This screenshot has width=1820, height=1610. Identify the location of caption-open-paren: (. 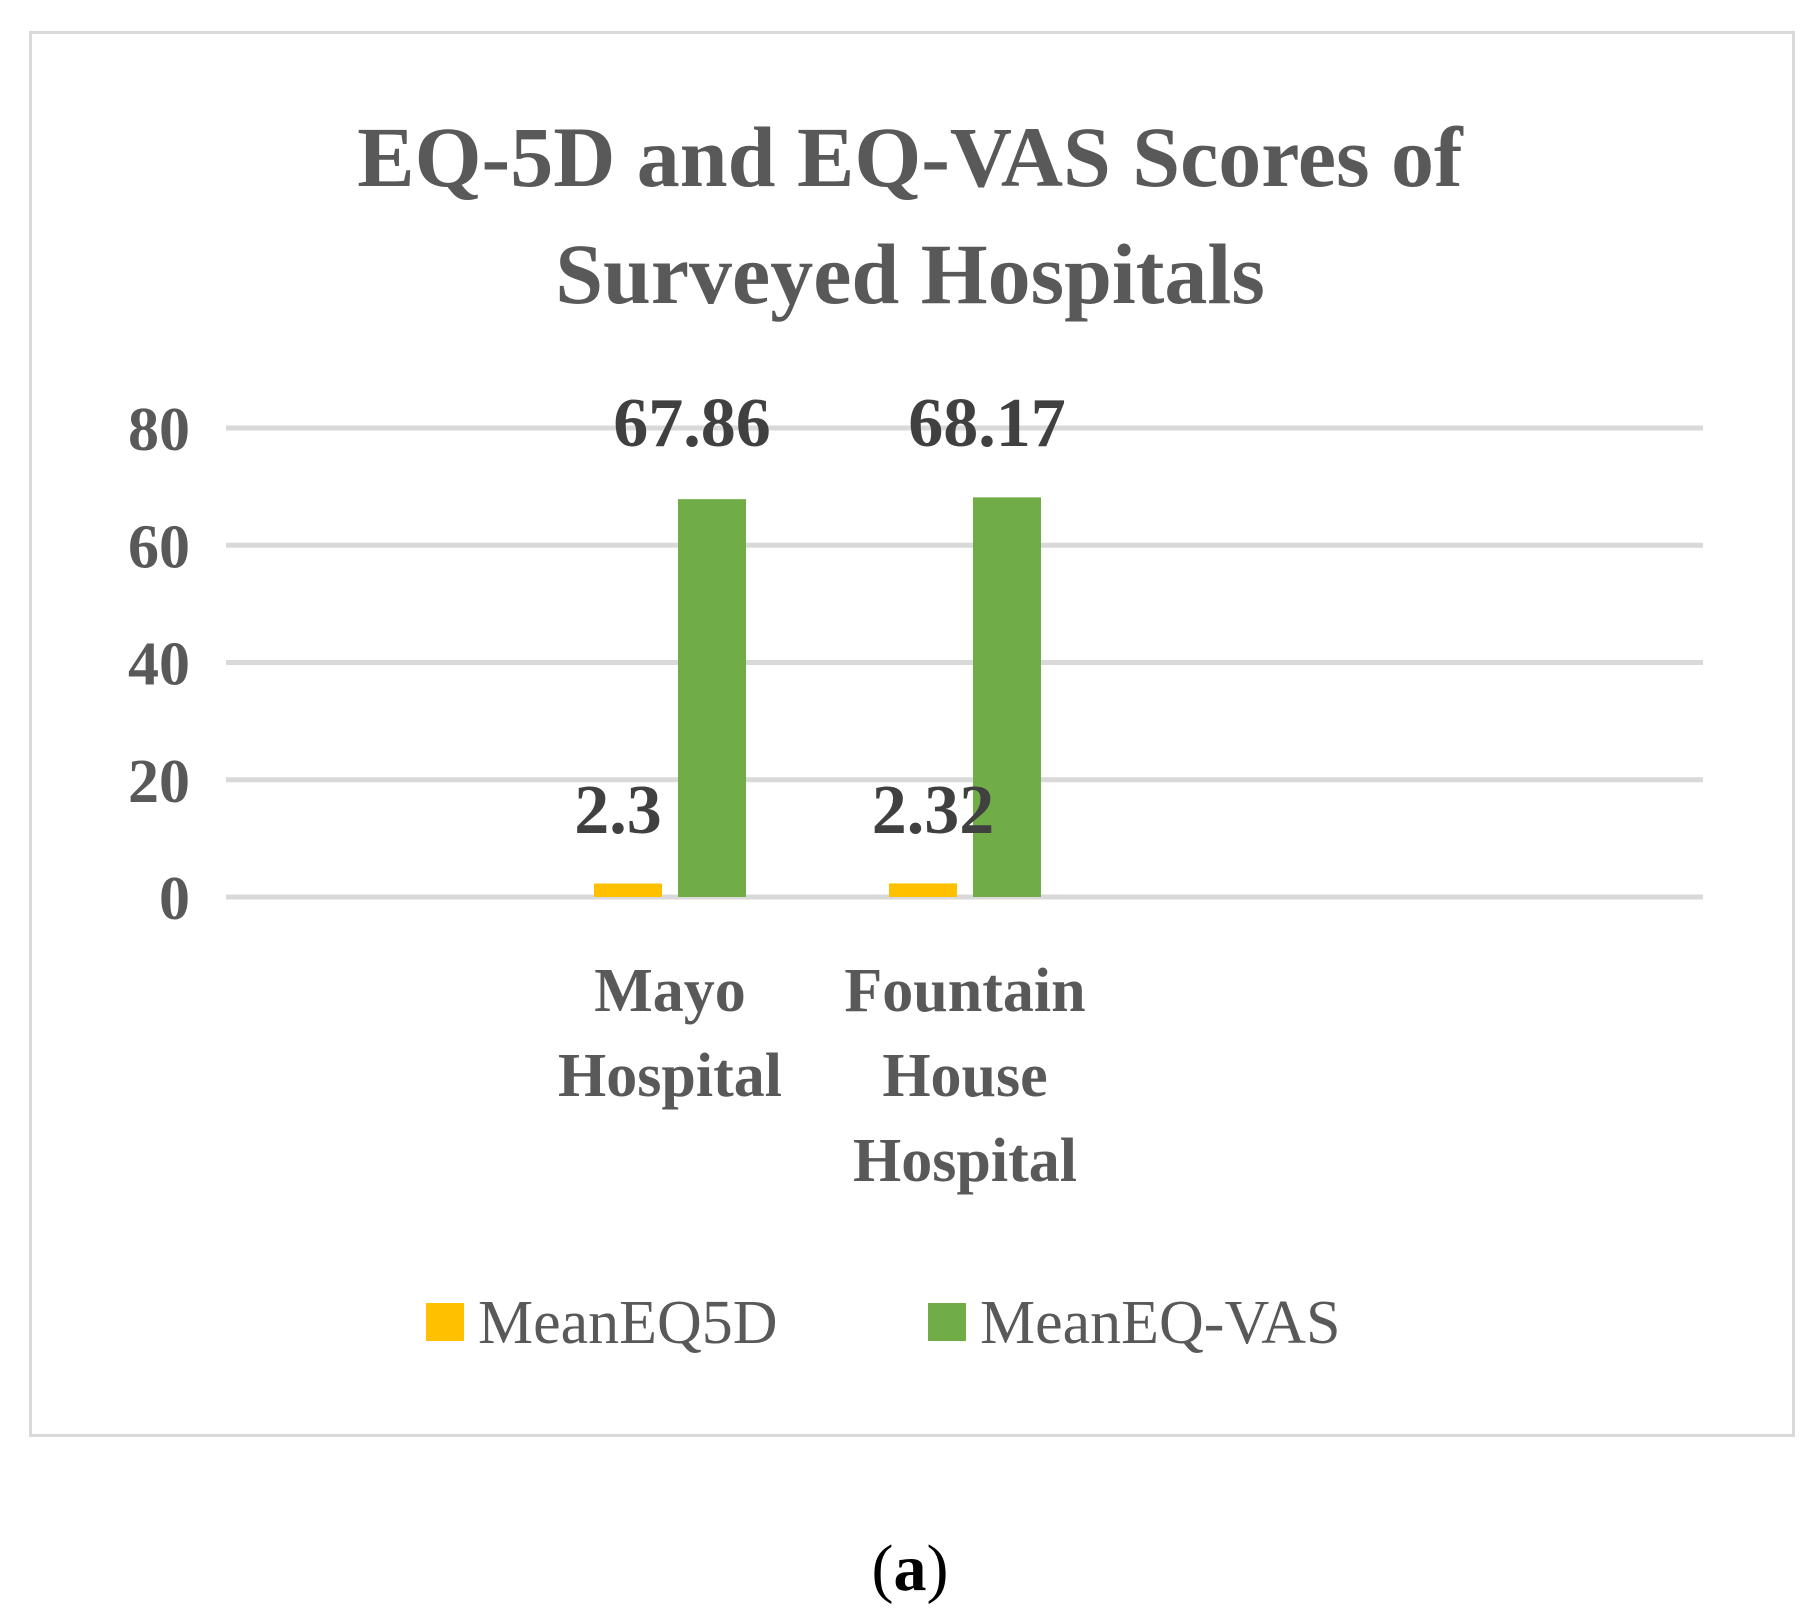
(883, 1568).